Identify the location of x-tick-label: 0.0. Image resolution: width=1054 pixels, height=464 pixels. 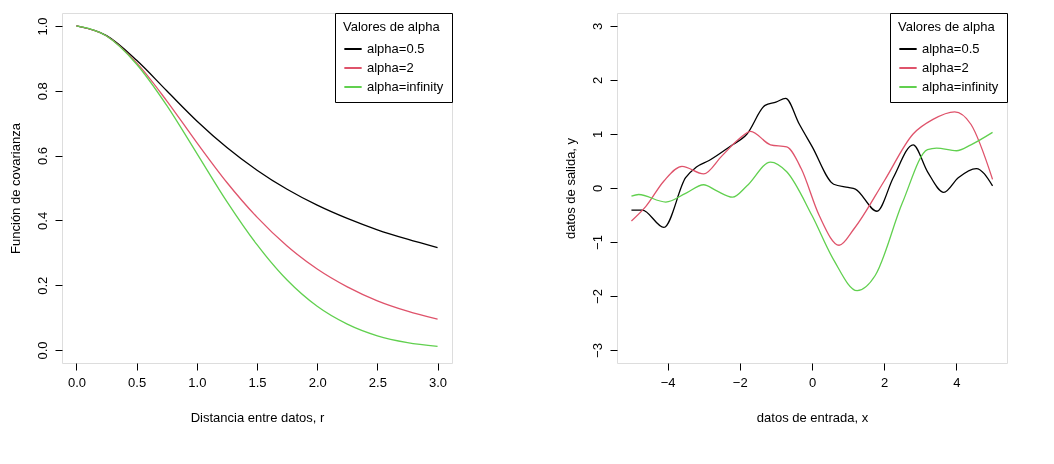
(76, 382).